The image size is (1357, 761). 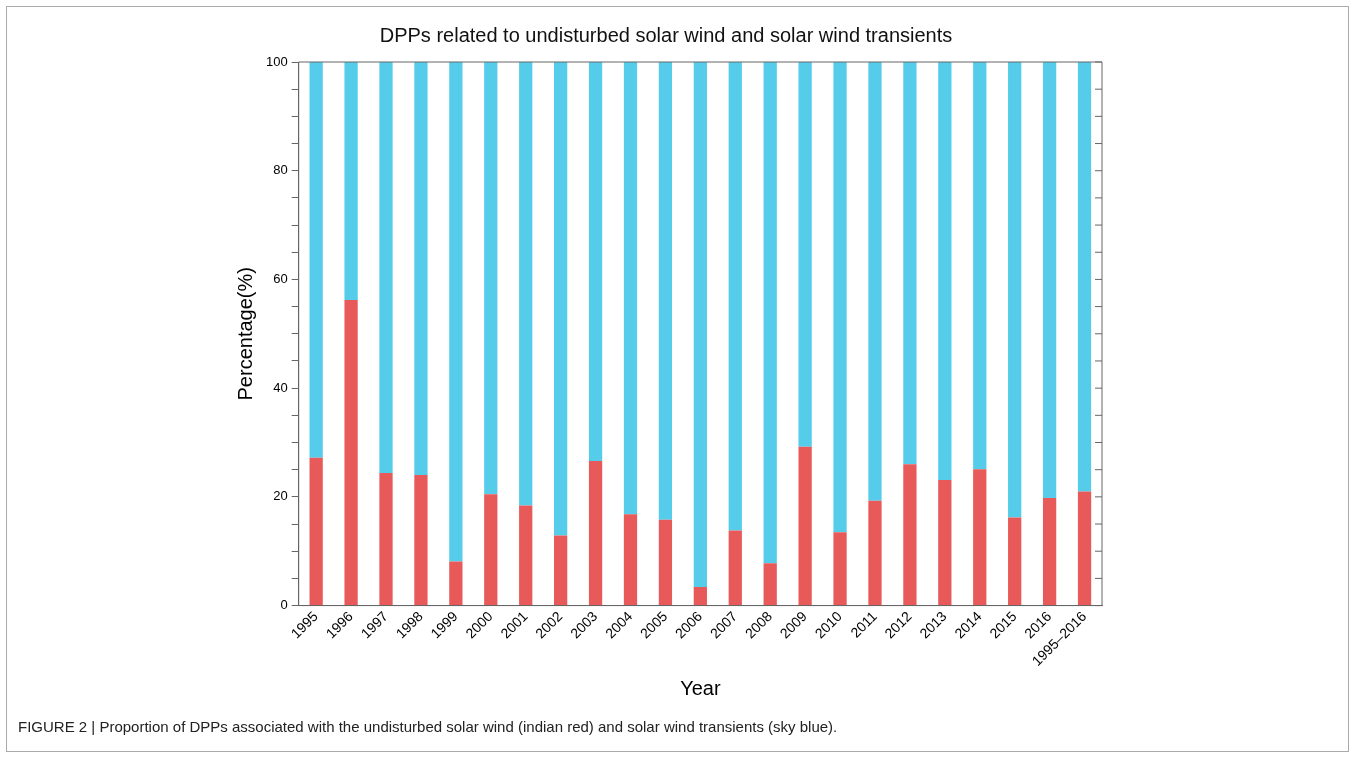 I want to click on y-axis-title: Percentage(%), so click(x=244, y=334).